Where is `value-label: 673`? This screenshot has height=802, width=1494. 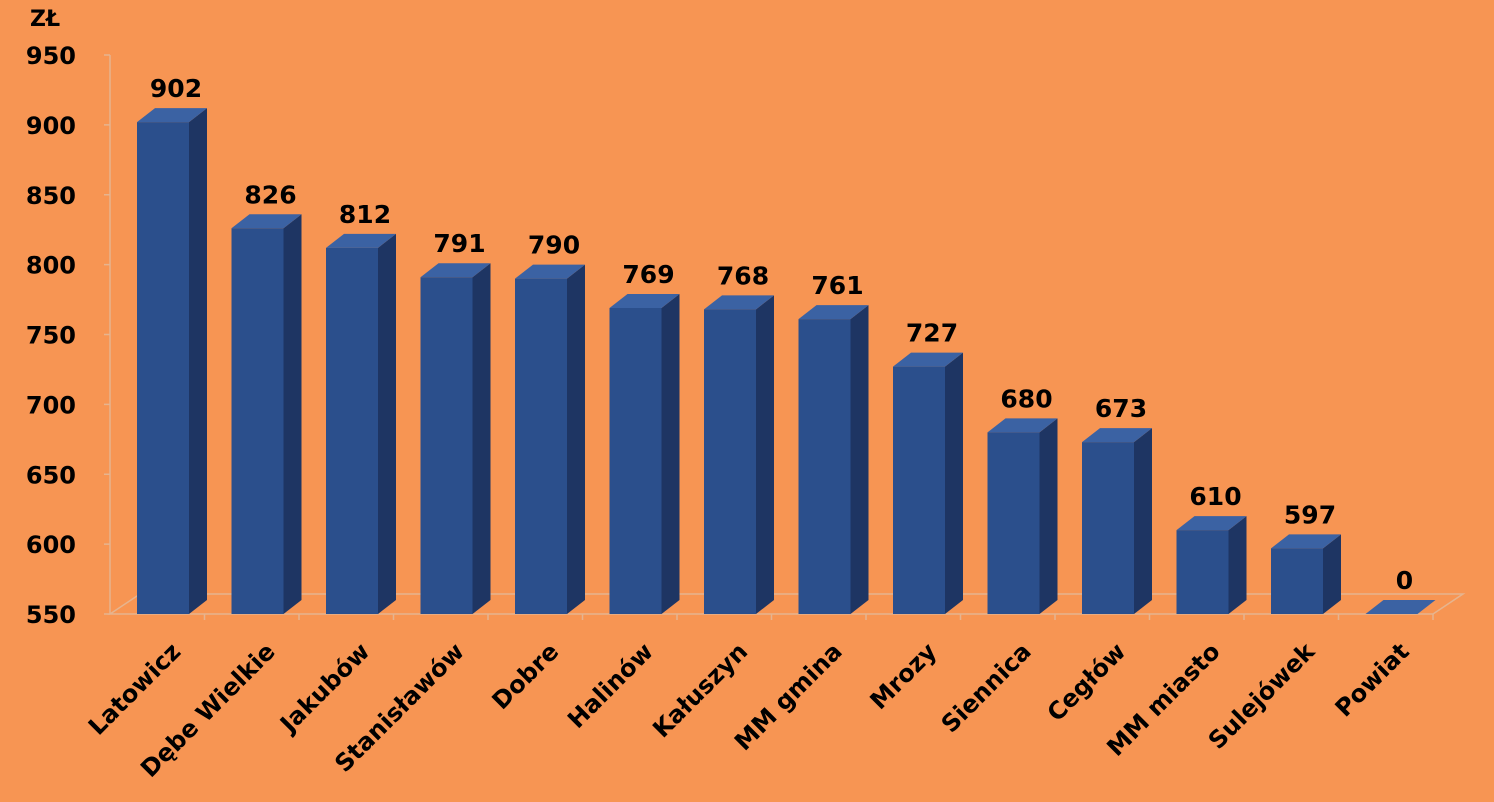 value-label: 673 is located at coordinates (1121, 408).